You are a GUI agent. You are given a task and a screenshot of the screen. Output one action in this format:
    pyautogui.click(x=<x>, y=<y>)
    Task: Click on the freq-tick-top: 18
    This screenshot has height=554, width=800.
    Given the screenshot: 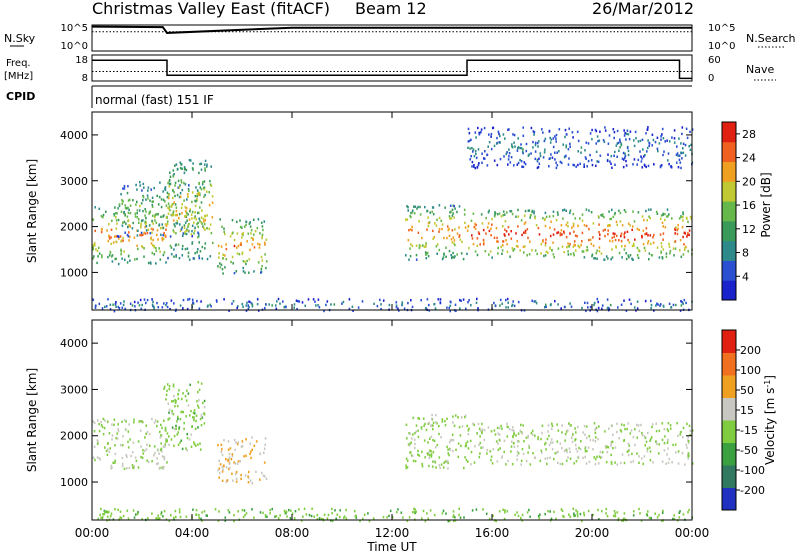 What is the action you would take?
    pyautogui.click(x=81, y=60)
    